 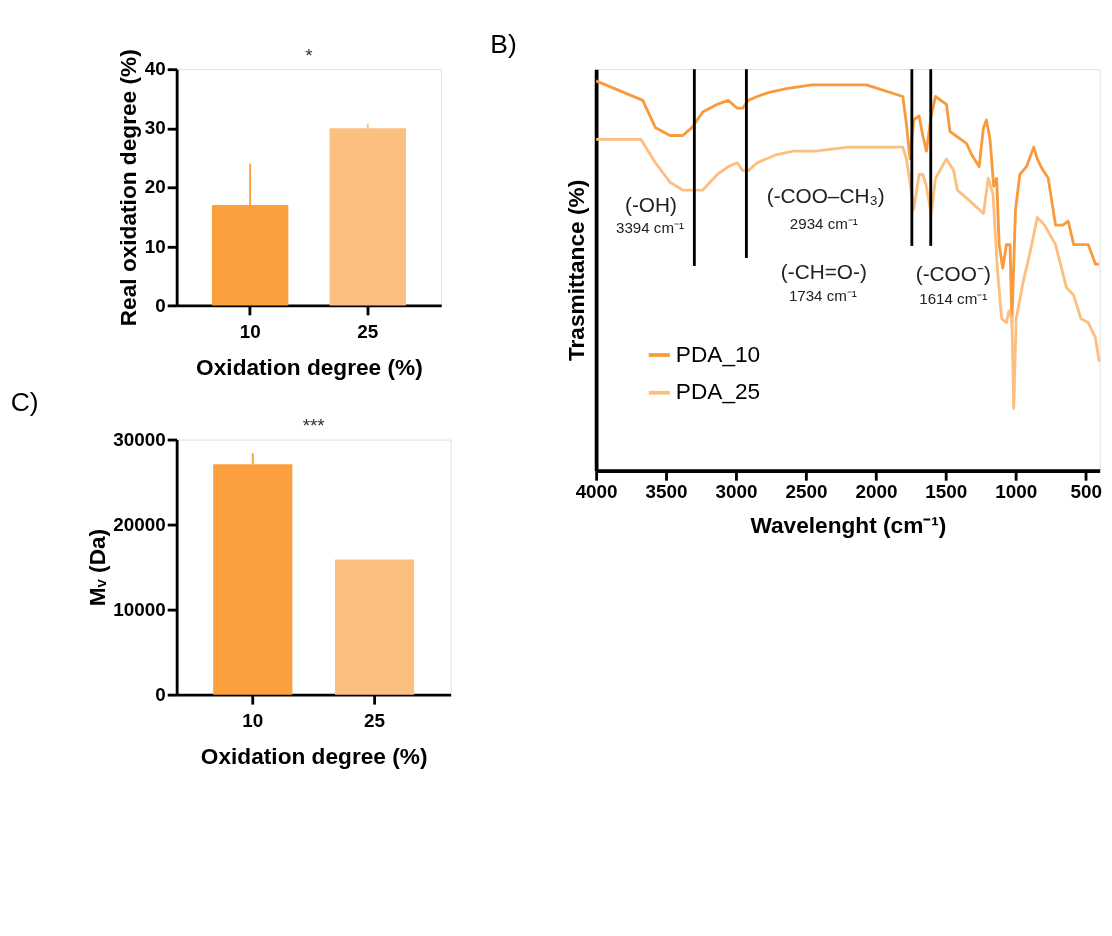 I want to click on x-axis-title: Wavelenght (cm⁻¹), so click(x=848, y=524).